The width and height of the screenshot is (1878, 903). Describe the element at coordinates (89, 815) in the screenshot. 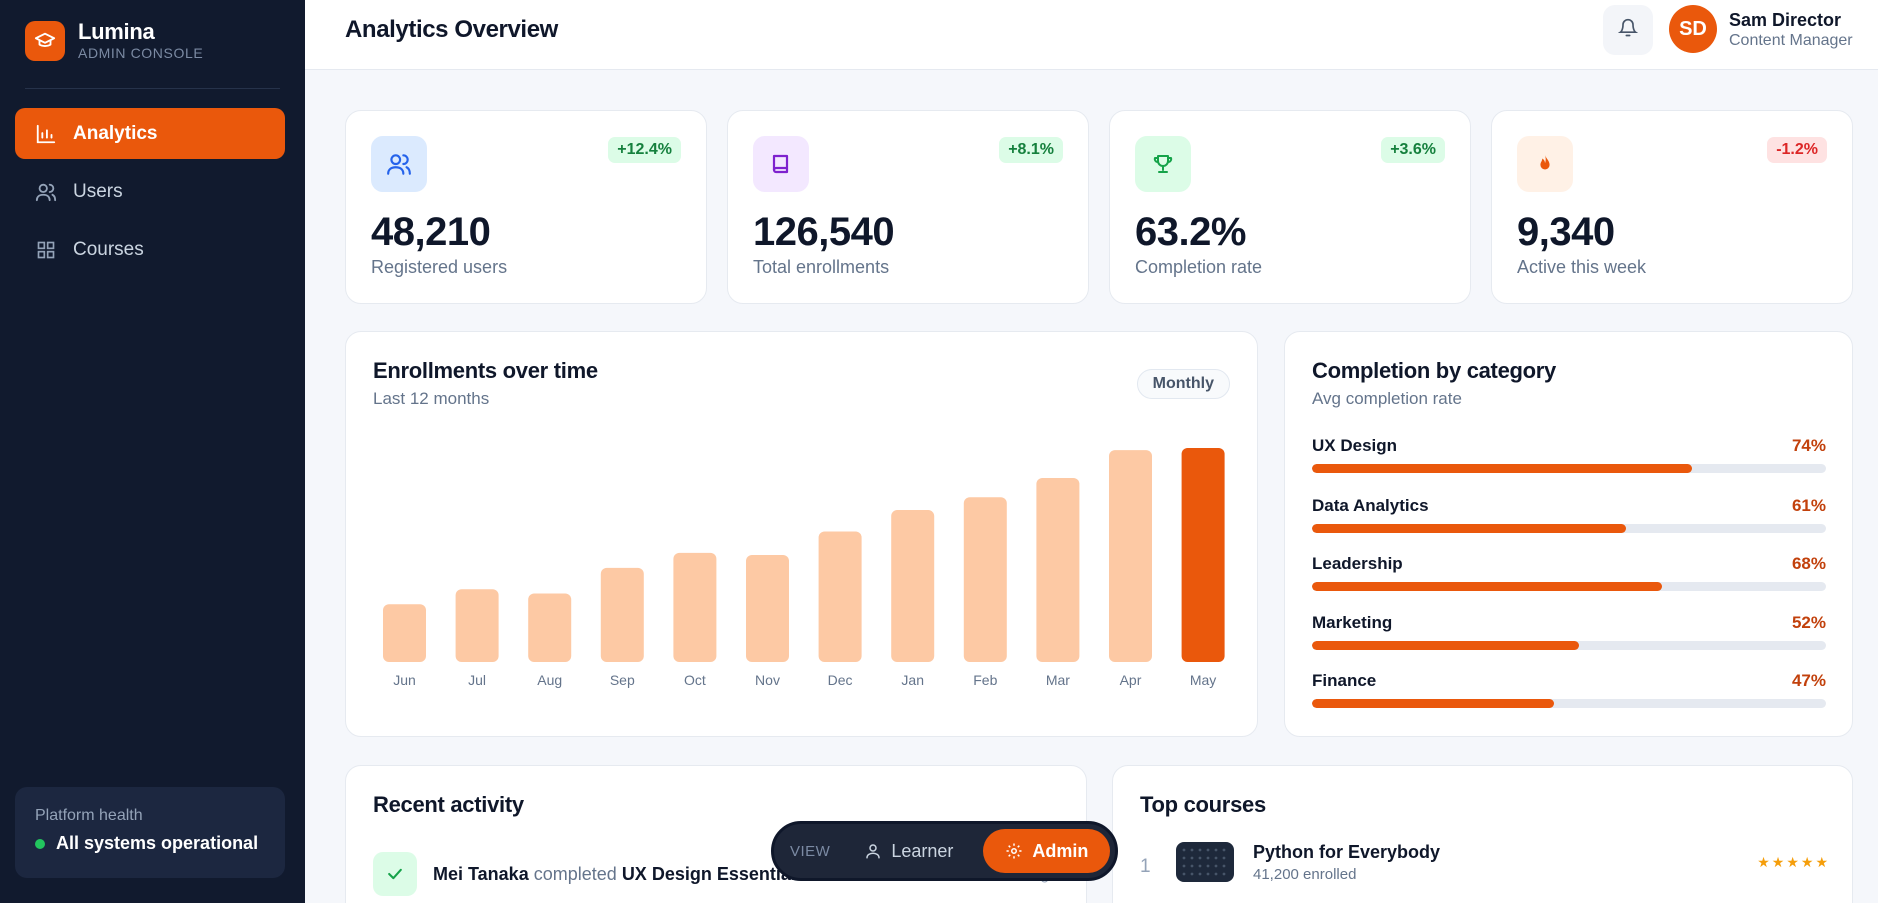

I see `health-label: Platform health` at that location.